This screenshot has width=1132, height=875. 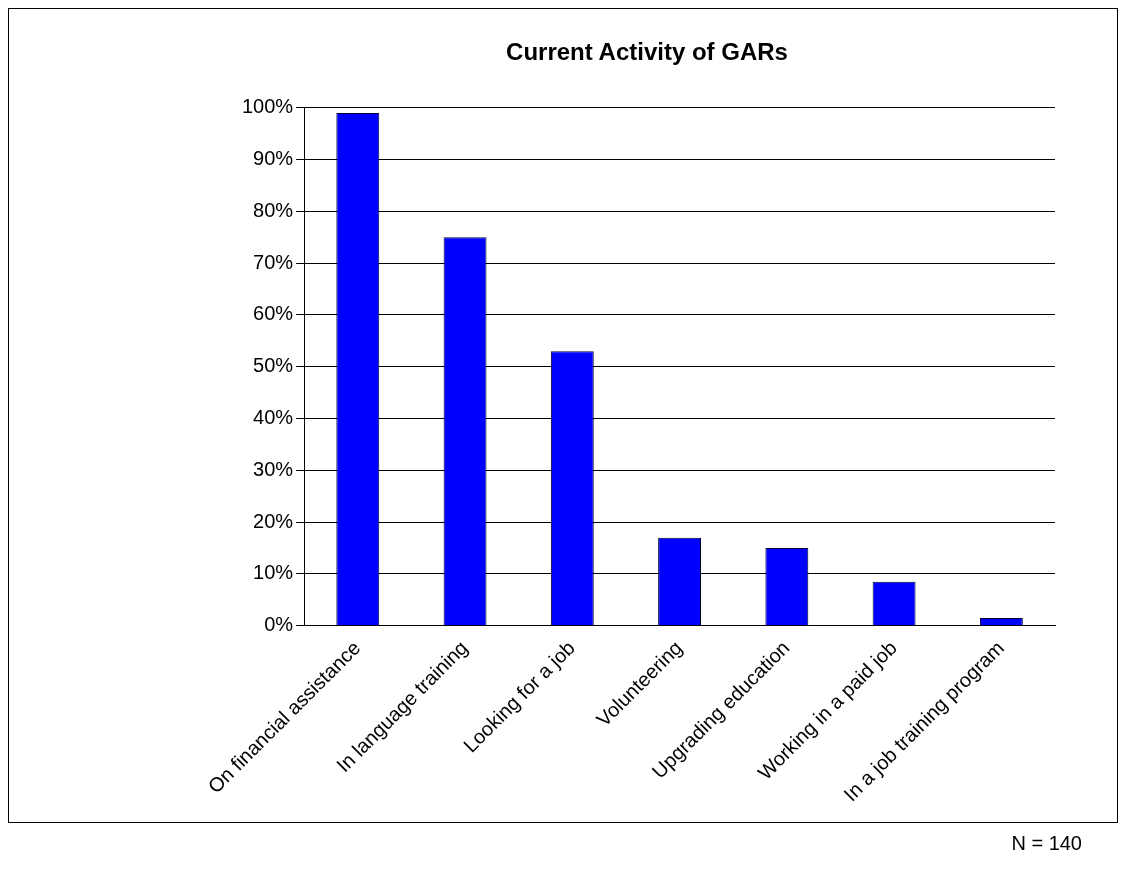 I want to click on y-tick-label: 70%, so click(x=273, y=261).